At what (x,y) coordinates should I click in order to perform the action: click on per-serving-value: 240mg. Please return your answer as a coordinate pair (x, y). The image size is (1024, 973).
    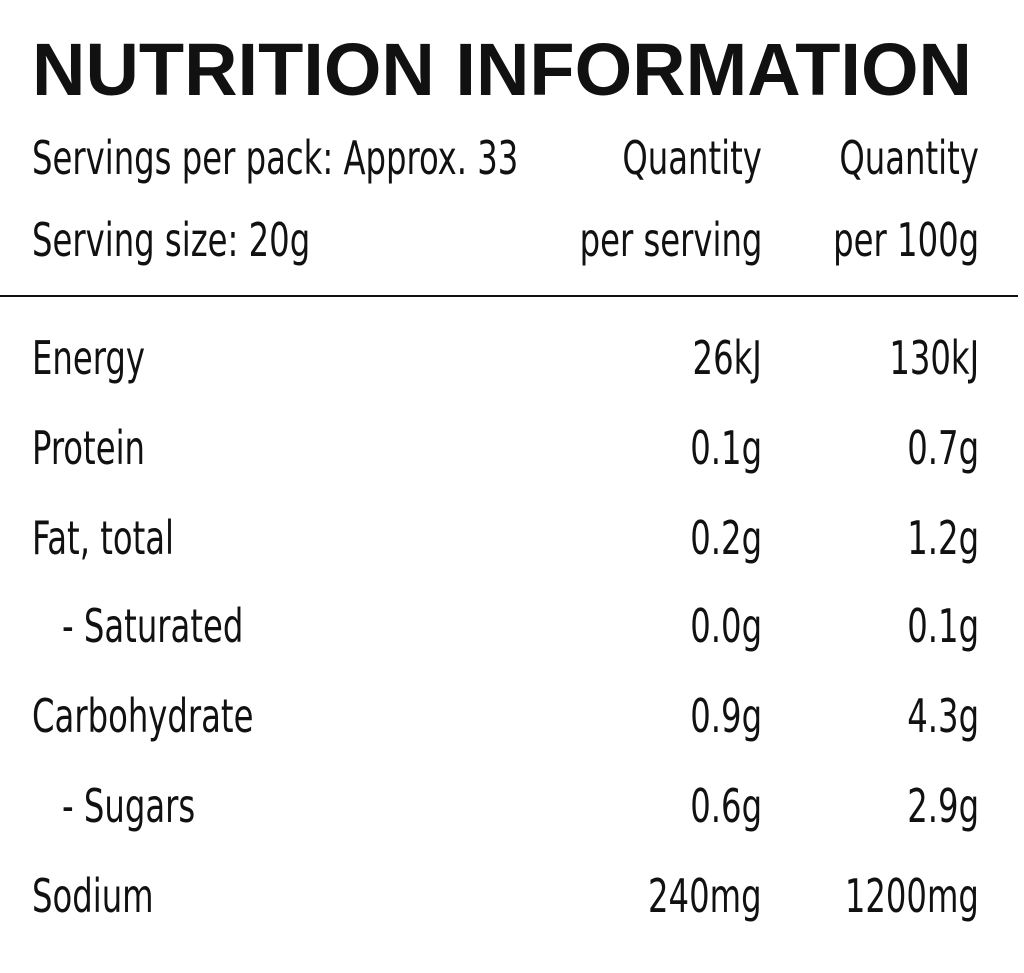
    Looking at the image, I should click on (705, 896).